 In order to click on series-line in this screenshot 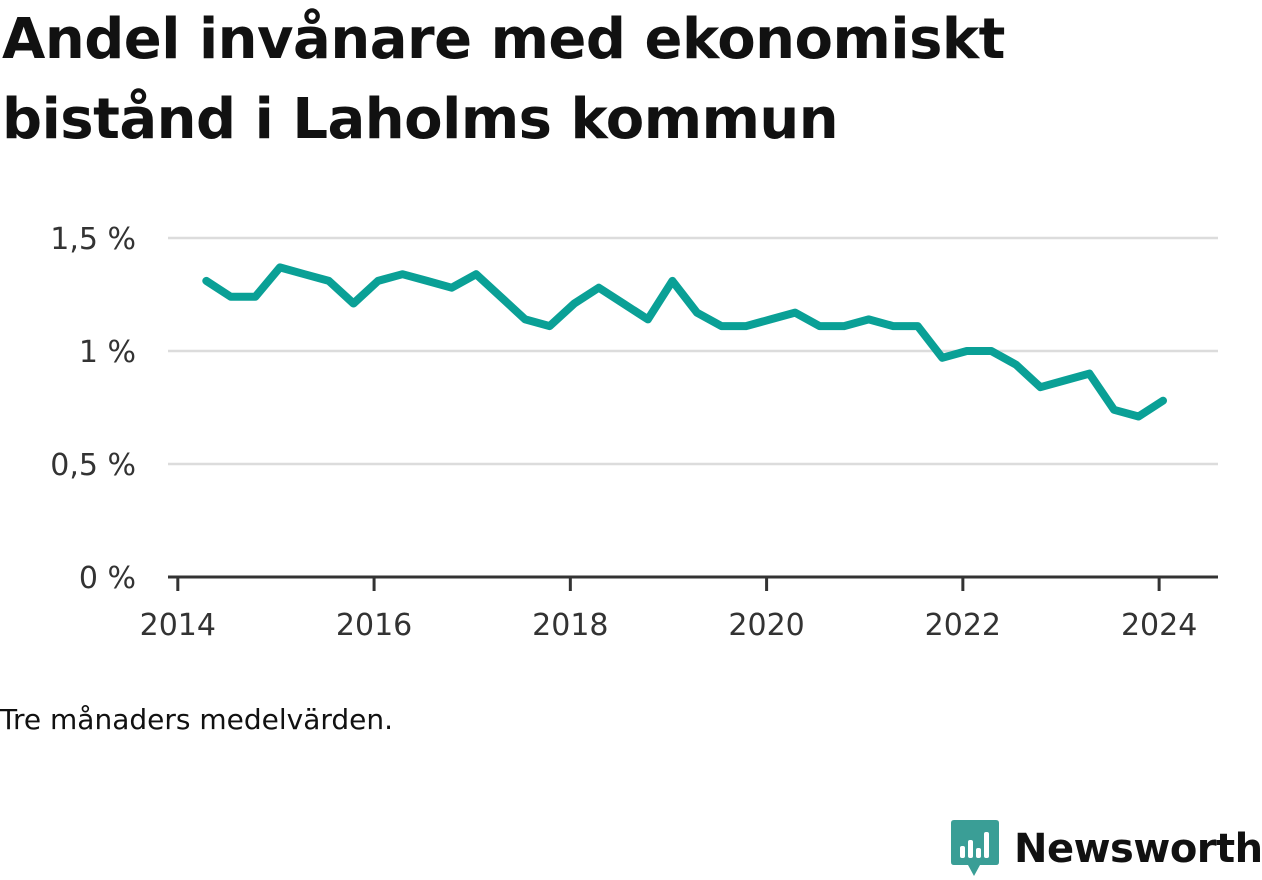, I will do `click(684, 342)`.